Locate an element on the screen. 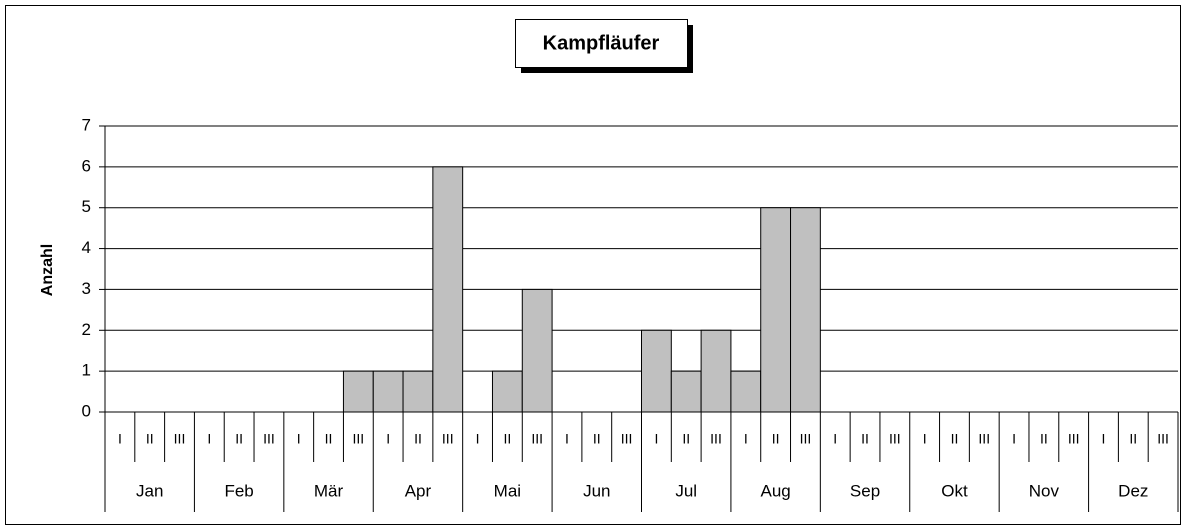  y-tick-label: 4 is located at coordinates (86, 247).